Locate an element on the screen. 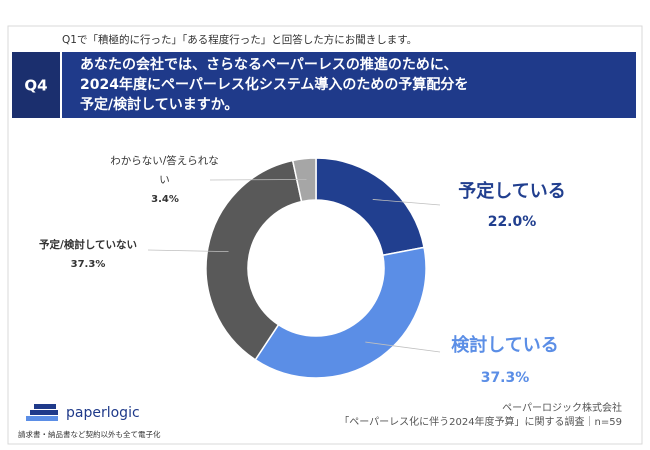 The image size is (650, 450). tagline: 請求書・納品書など契約以外も全て電子化 is located at coordinates (89, 434).